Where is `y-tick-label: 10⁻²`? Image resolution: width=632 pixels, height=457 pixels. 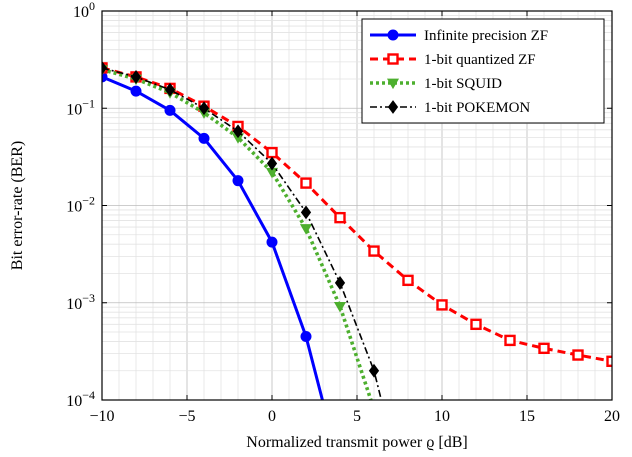 y-tick-label: 10⁻² is located at coordinates (80, 205).